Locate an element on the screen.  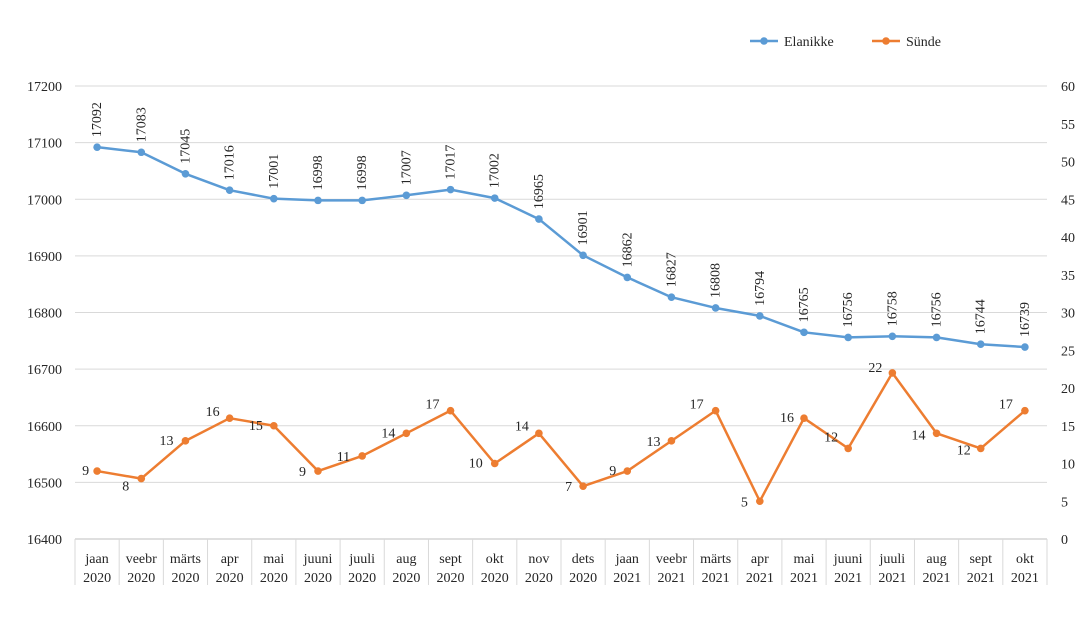
y-left-tick-label: 16500 is located at coordinates (44, 483).